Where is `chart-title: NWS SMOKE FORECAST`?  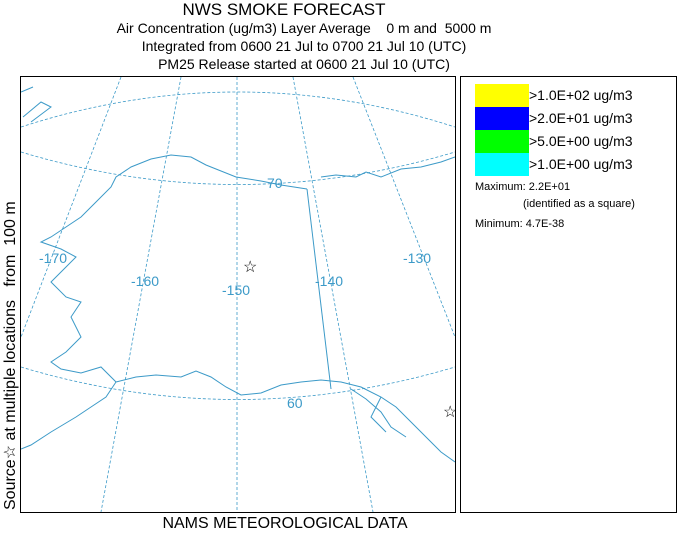 chart-title: NWS SMOKE FORECAST is located at coordinates (284, 9).